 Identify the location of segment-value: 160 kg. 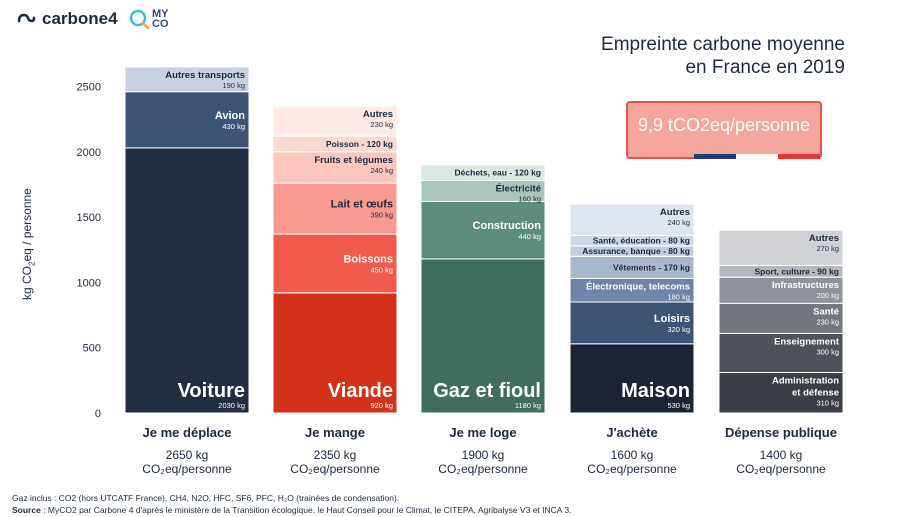
(529, 199).